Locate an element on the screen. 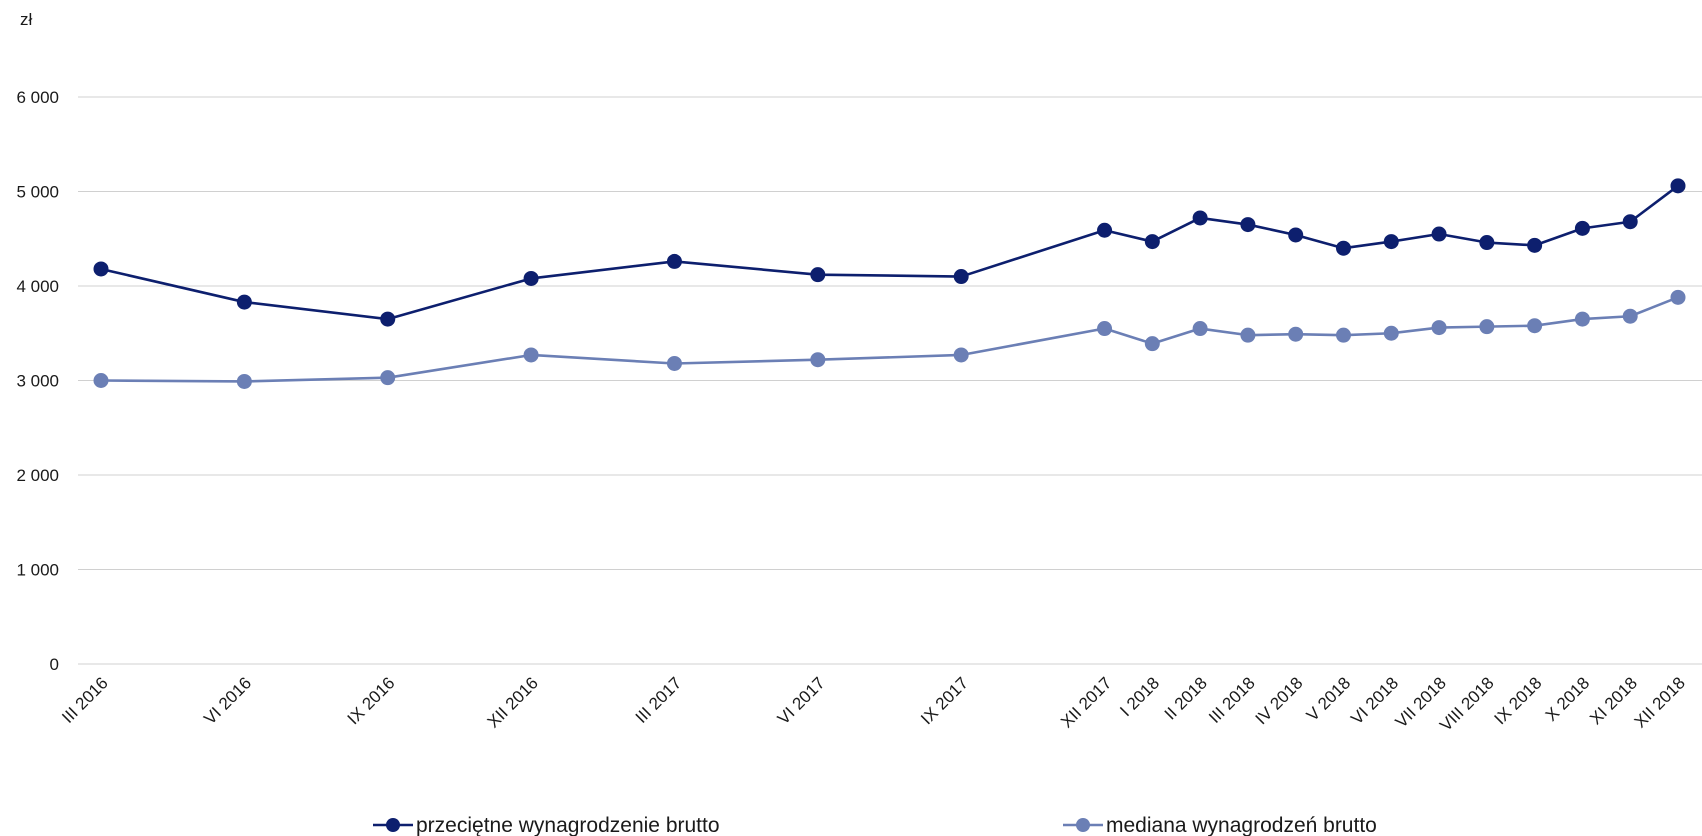  legend-label: mediana wynagrodzeń brutto is located at coordinates (1241, 825).